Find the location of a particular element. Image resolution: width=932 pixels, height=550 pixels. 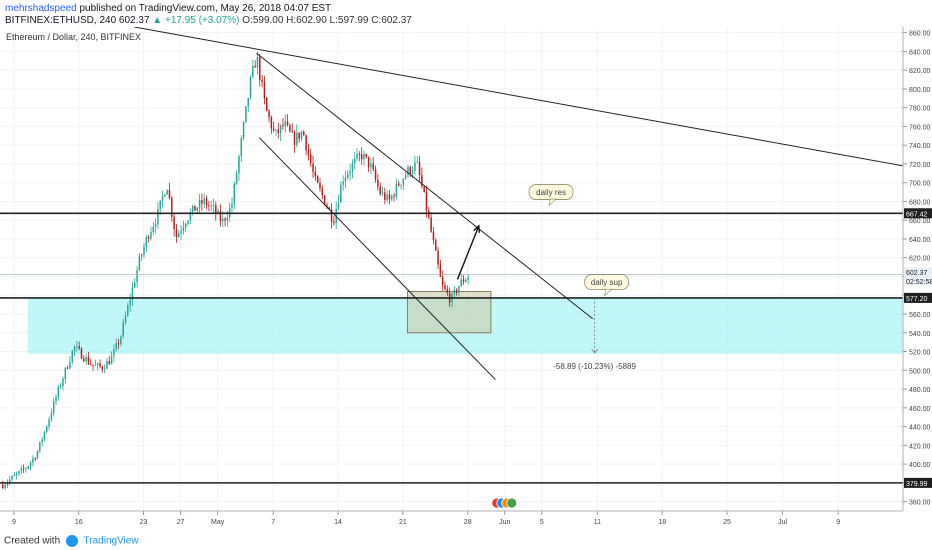

events-flags-icon is located at coordinates (504, 503).